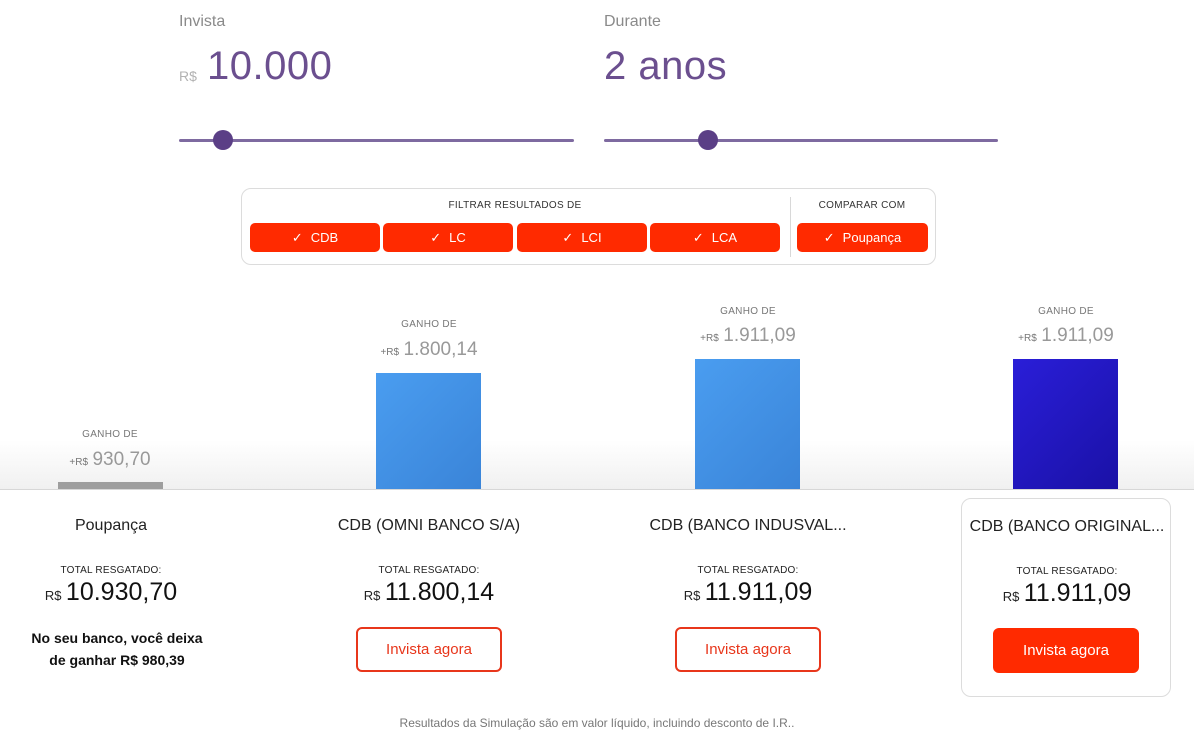 The image size is (1194, 735). What do you see at coordinates (223, 140) in the screenshot?
I see `invest-slider-handle` at bounding box center [223, 140].